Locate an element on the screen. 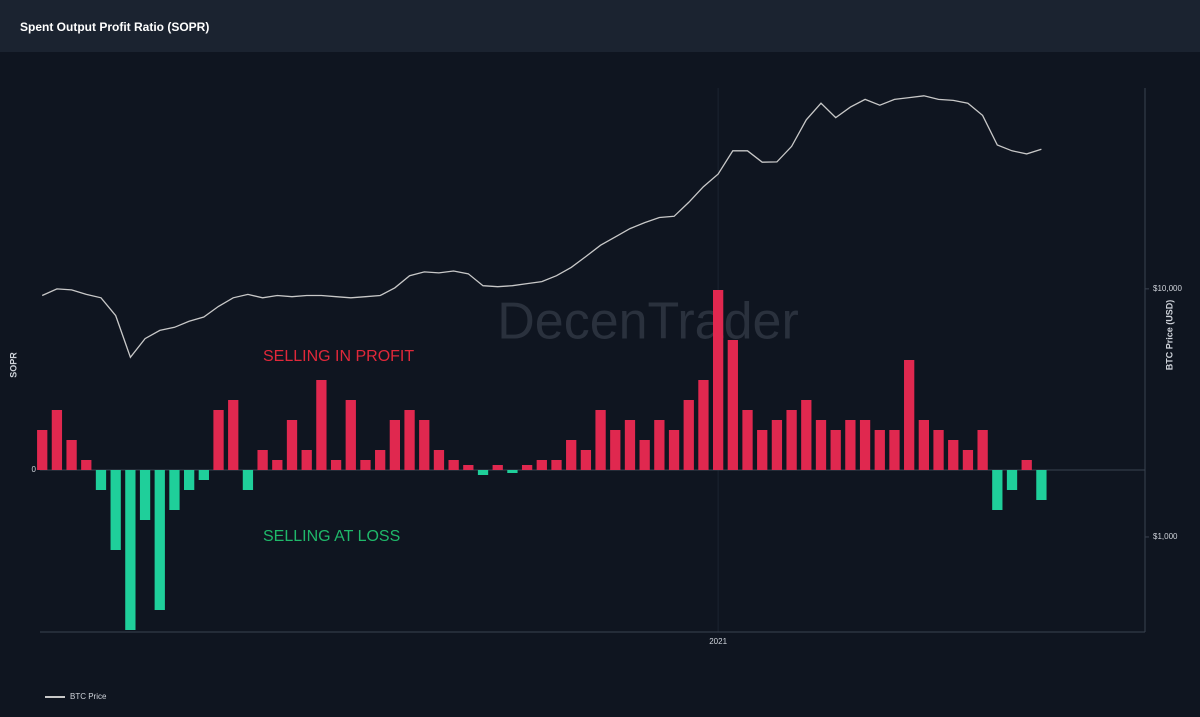  legend-label: BTC Price is located at coordinates (88, 696).